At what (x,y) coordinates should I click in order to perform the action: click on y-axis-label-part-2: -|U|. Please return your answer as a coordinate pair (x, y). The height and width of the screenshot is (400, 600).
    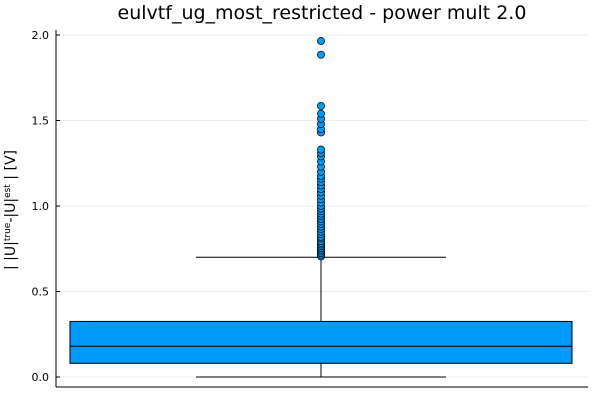
    Looking at the image, I should click on (11, 210).